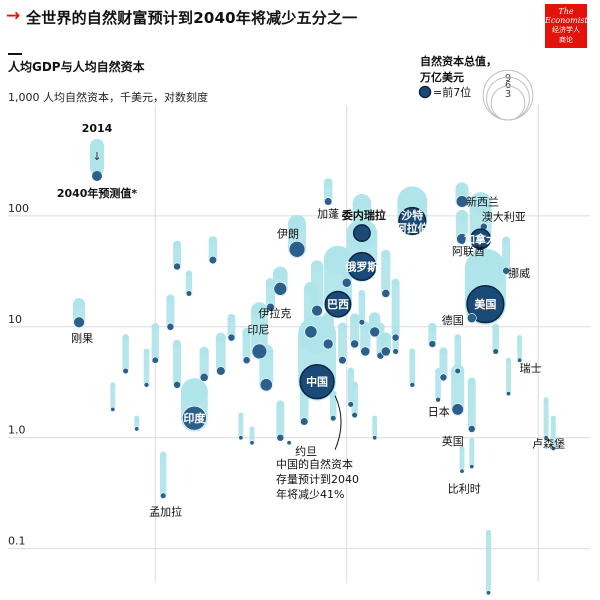 Image resolution: width=600 pixels, height=600 pixels. Describe the element at coordinates (452, 92) in the screenshot. I see `legend-top7-label: =前7位` at that location.